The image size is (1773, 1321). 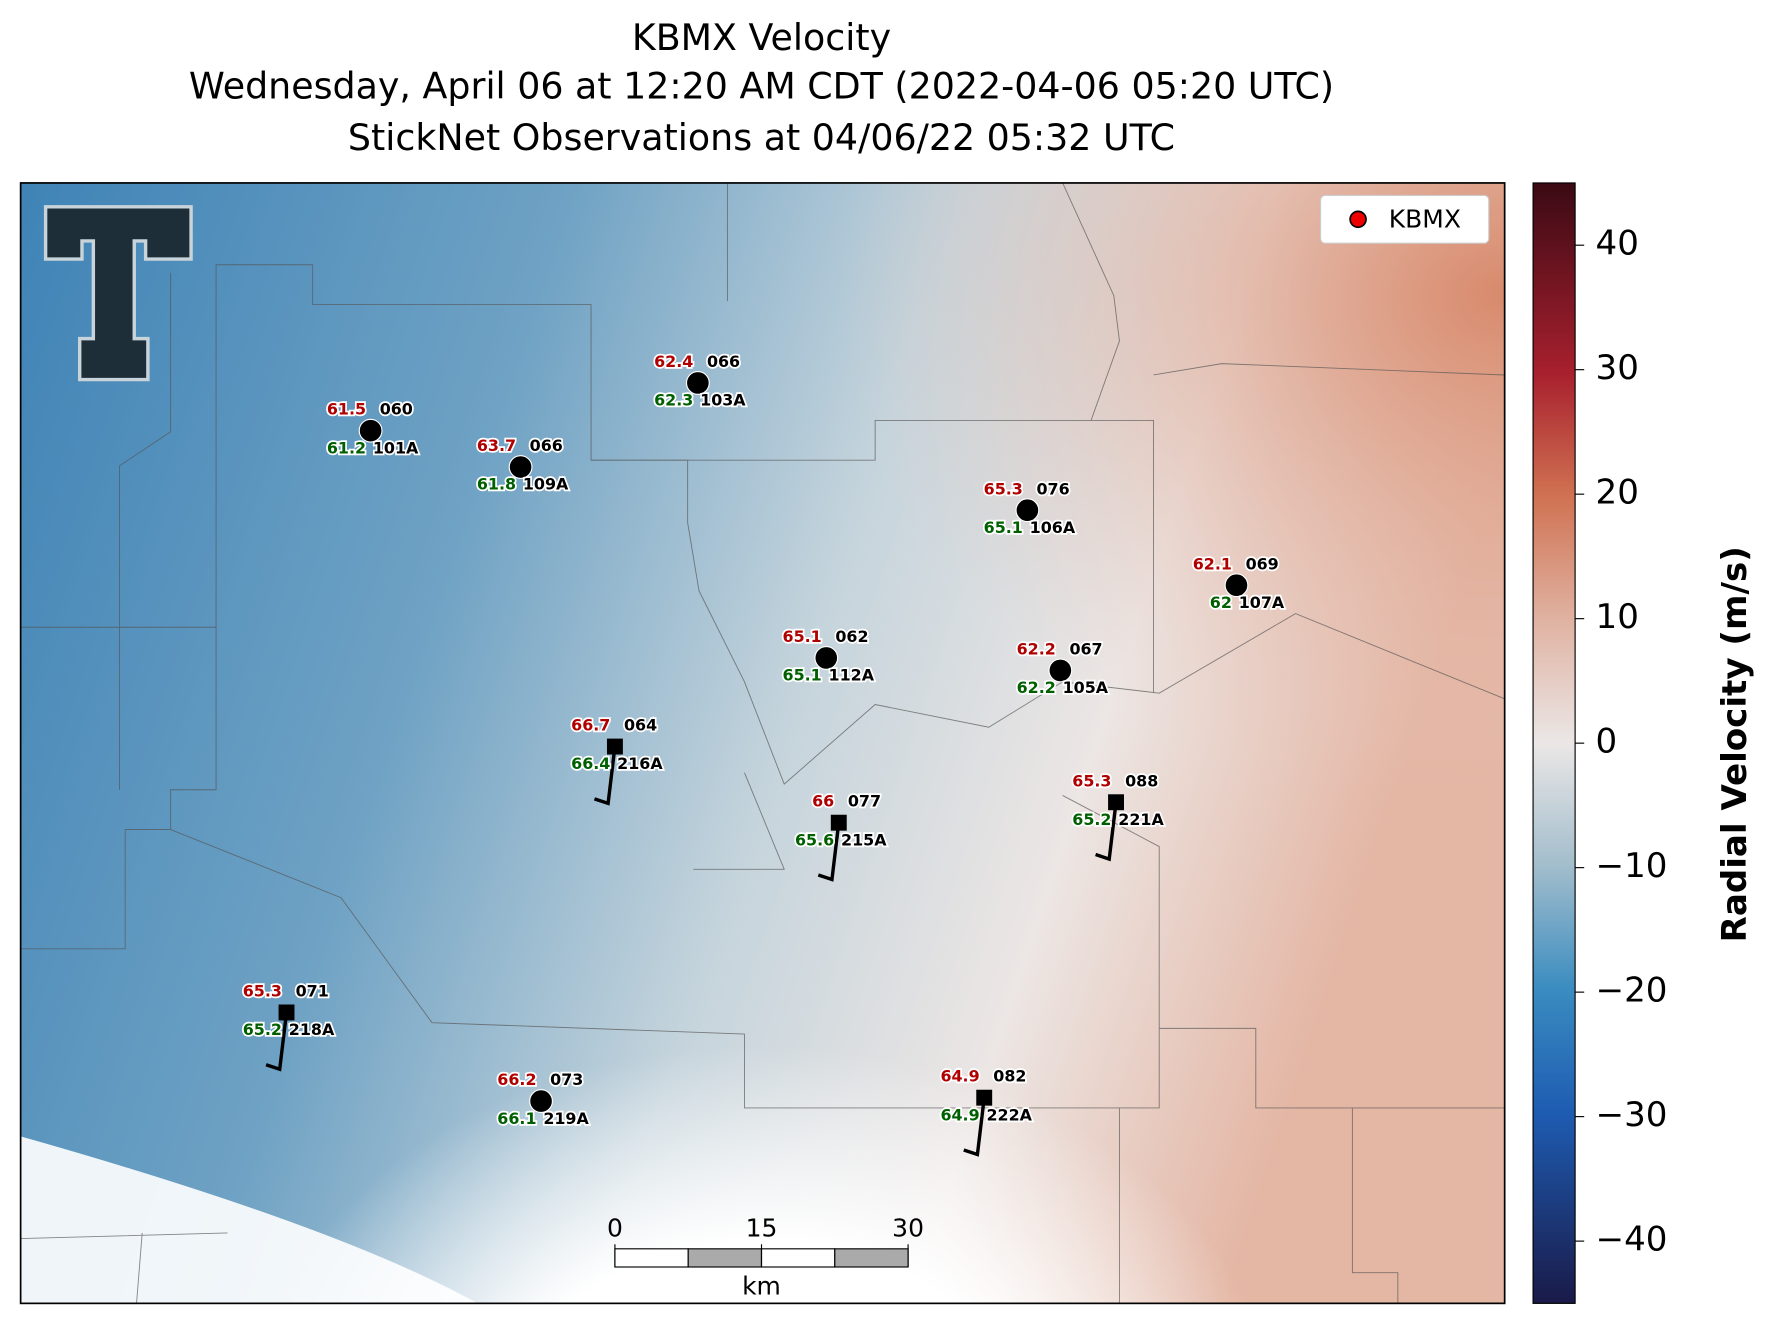 I want to click on dewpoint: 65.6, so click(x=814, y=839).